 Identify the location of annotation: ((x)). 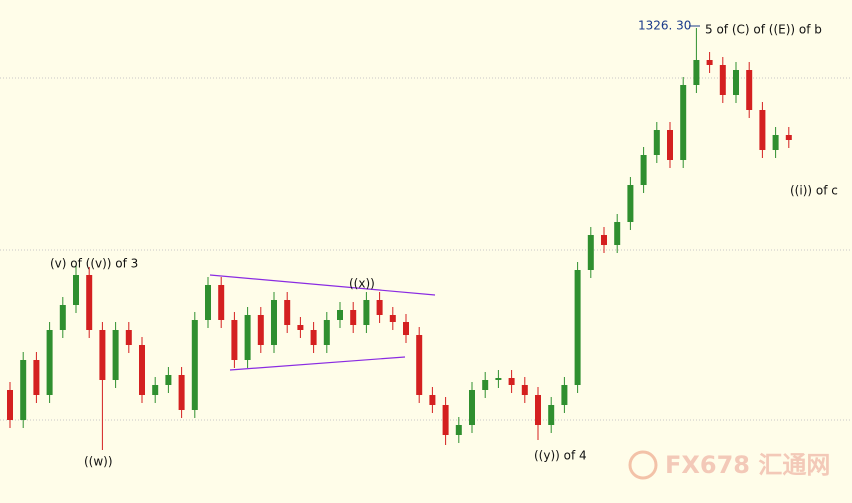
(362, 284).